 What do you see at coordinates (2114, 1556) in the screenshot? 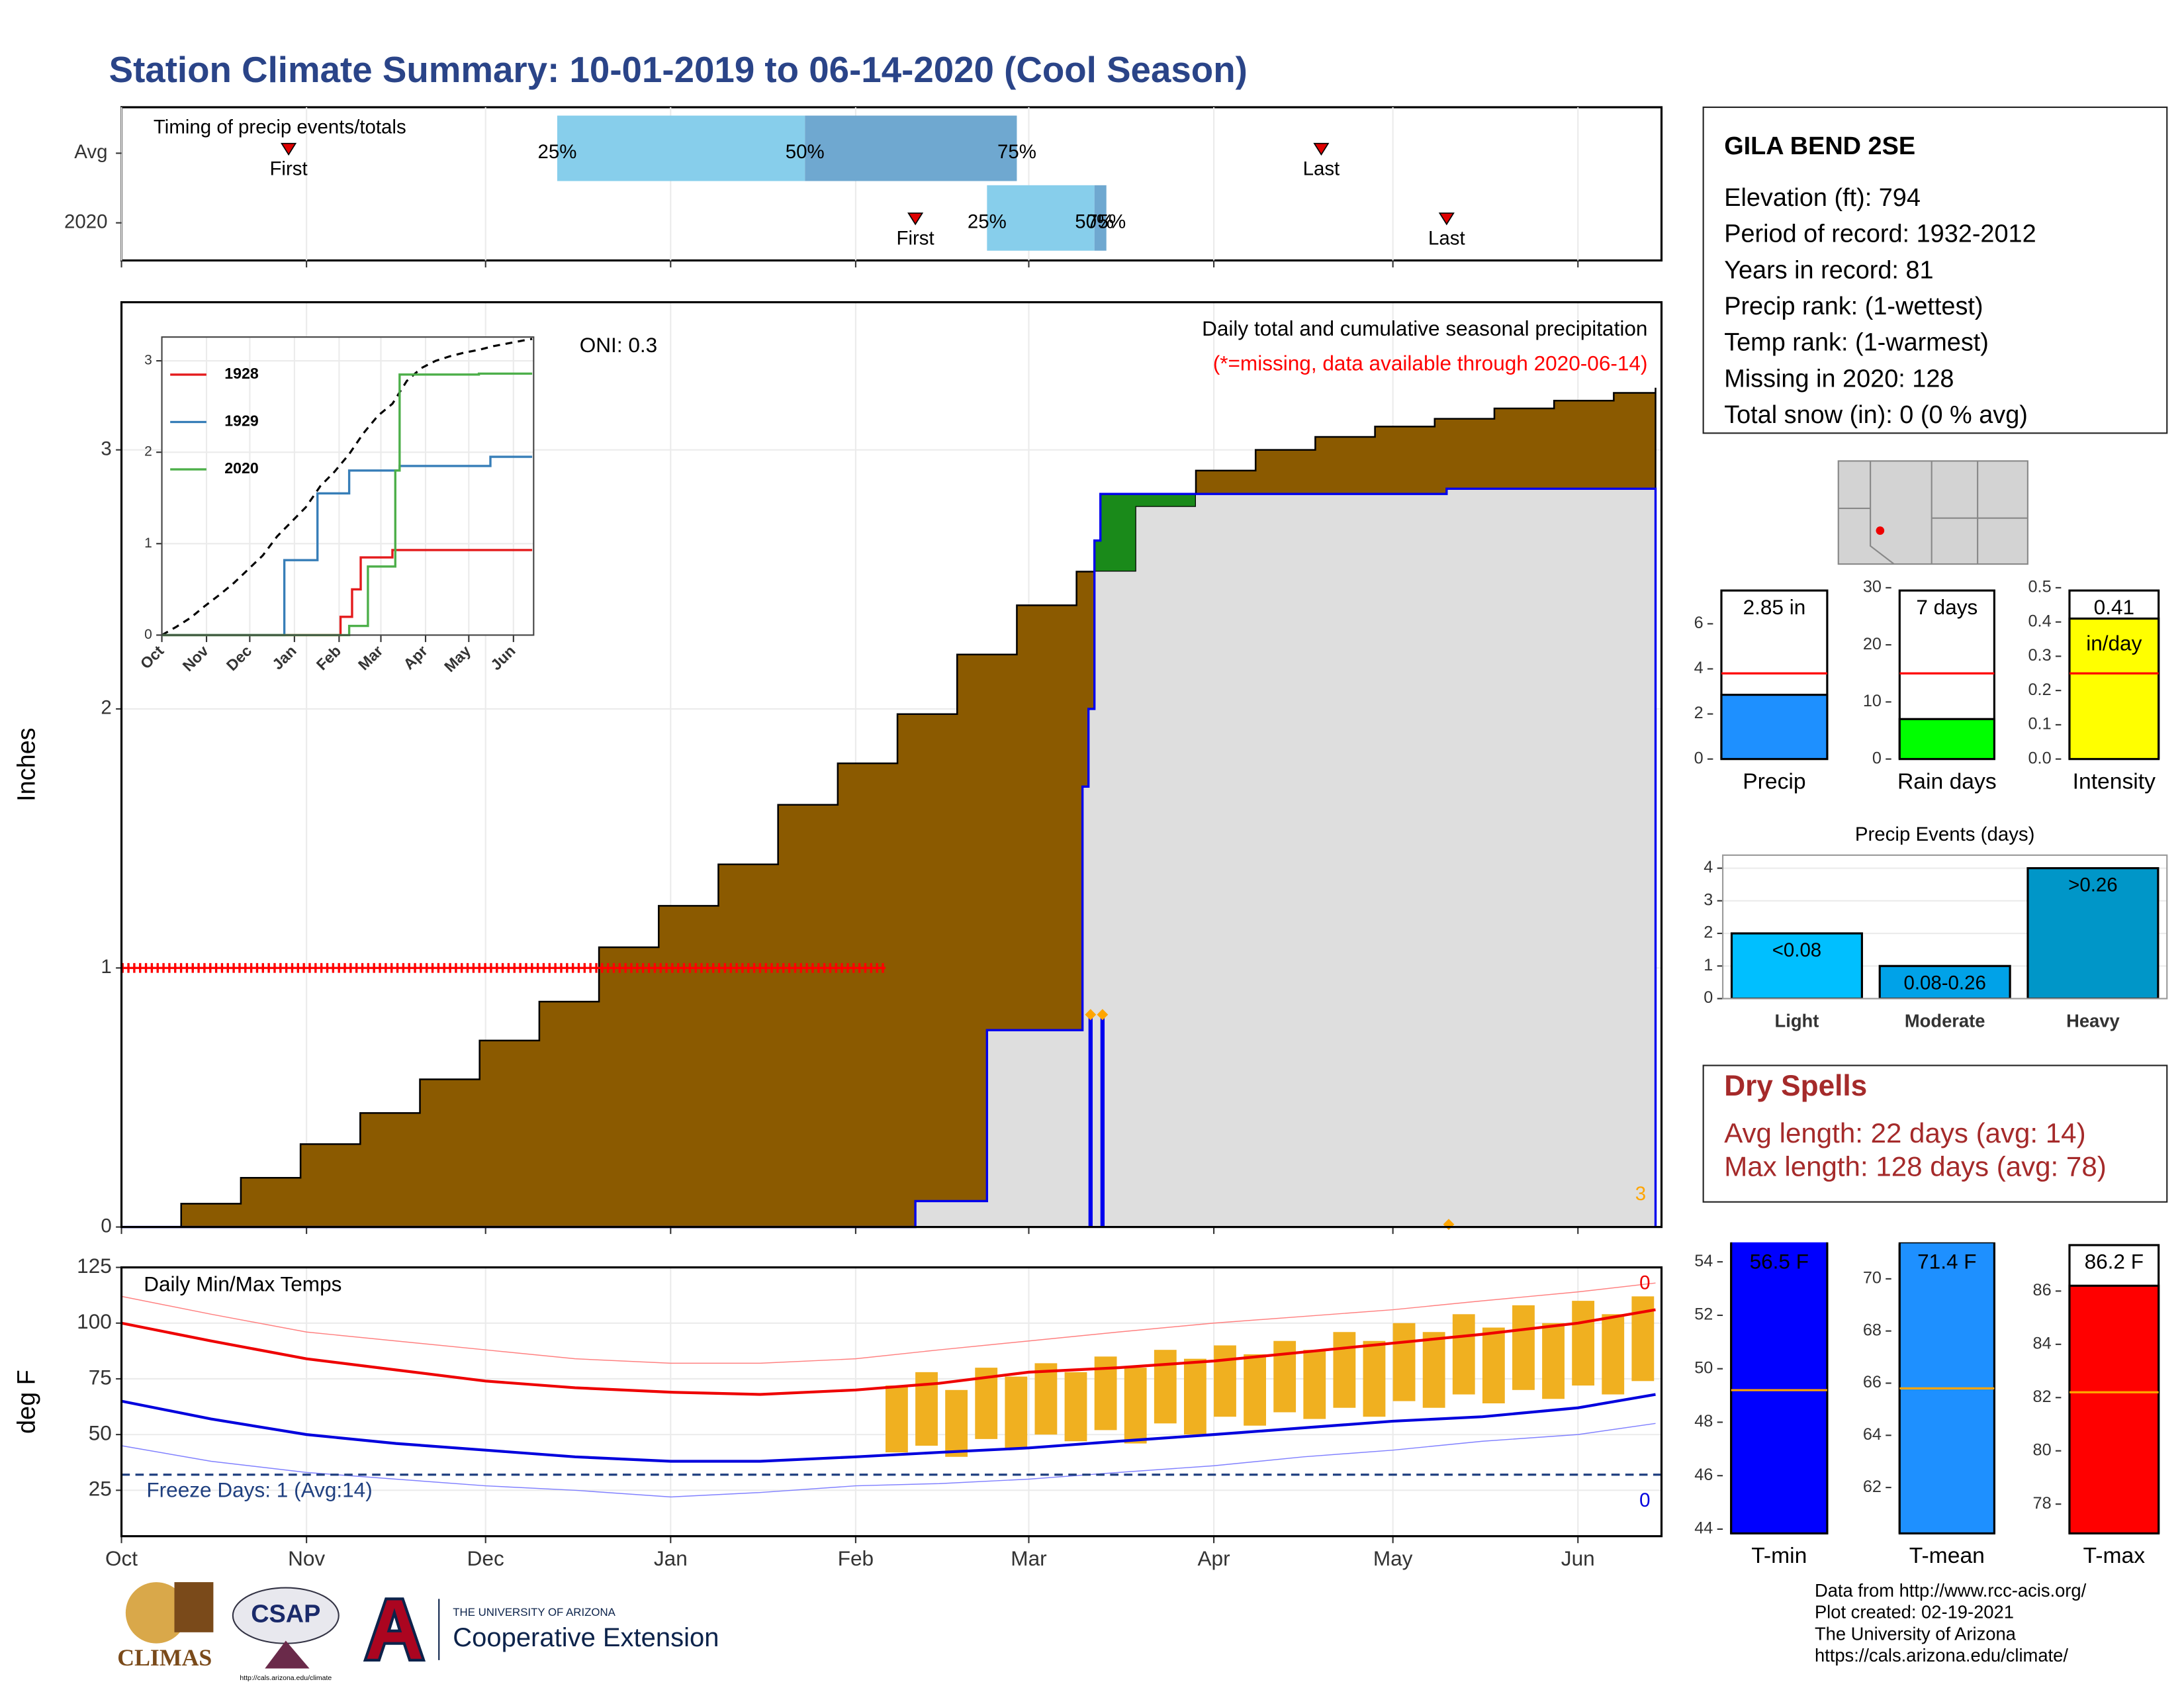
I see `category-label: T-max` at bounding box center [2114, 1556].